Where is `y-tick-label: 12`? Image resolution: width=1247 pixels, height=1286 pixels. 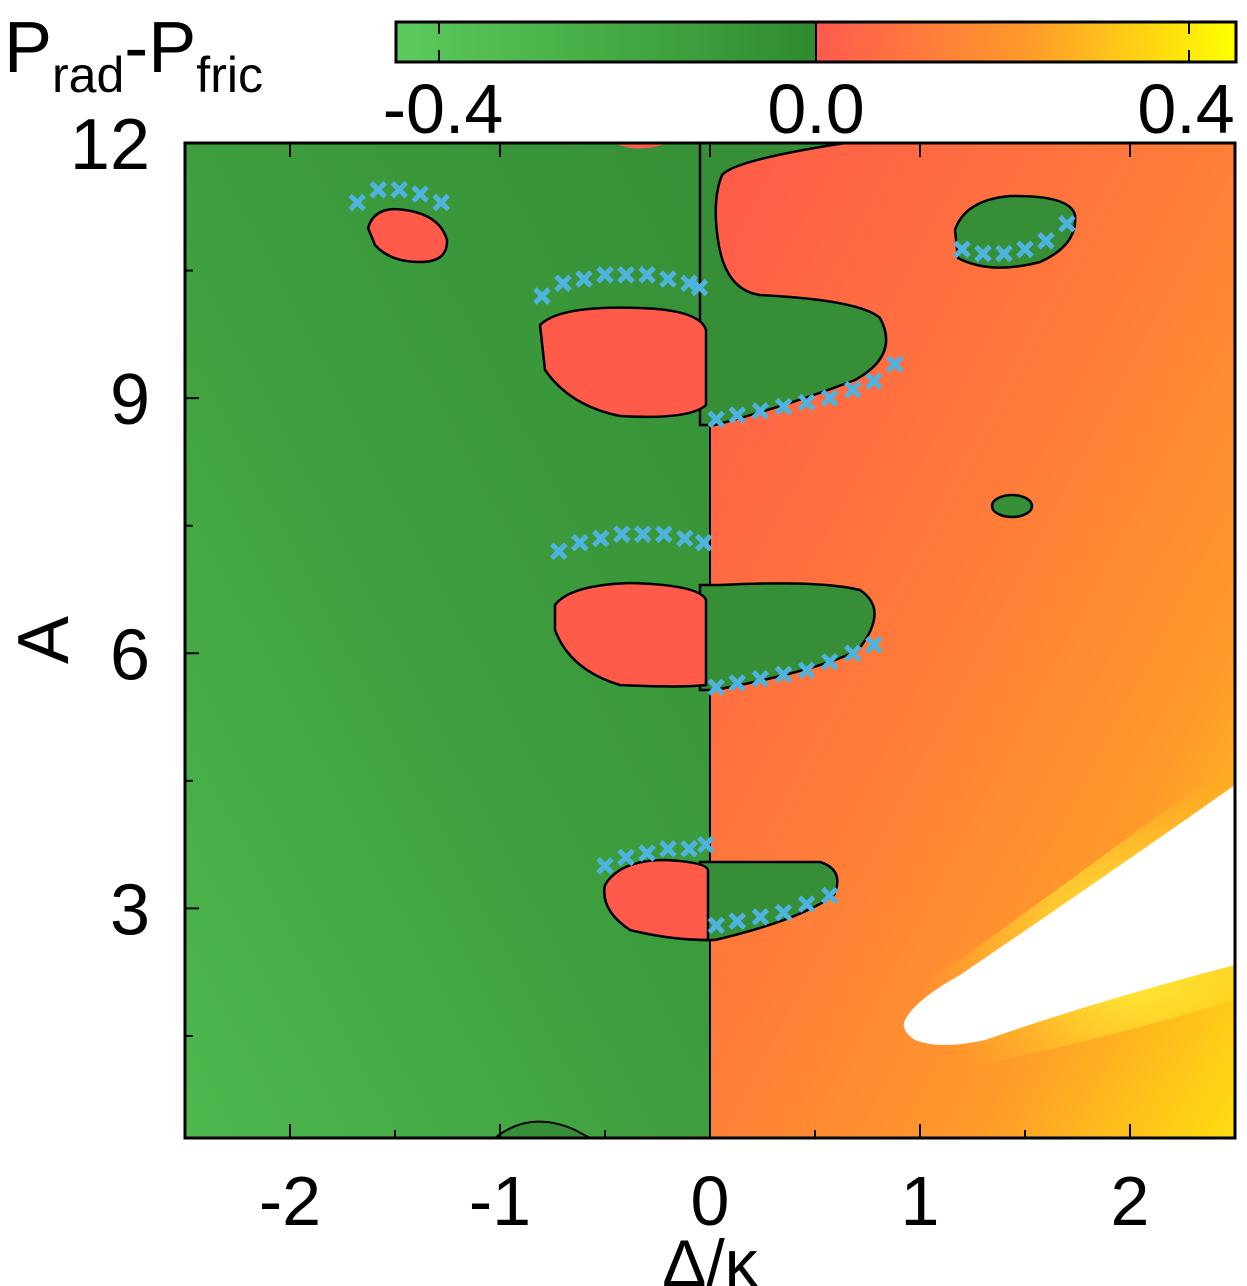
y-tick-label: 12 is located at coordinates (110, 145).